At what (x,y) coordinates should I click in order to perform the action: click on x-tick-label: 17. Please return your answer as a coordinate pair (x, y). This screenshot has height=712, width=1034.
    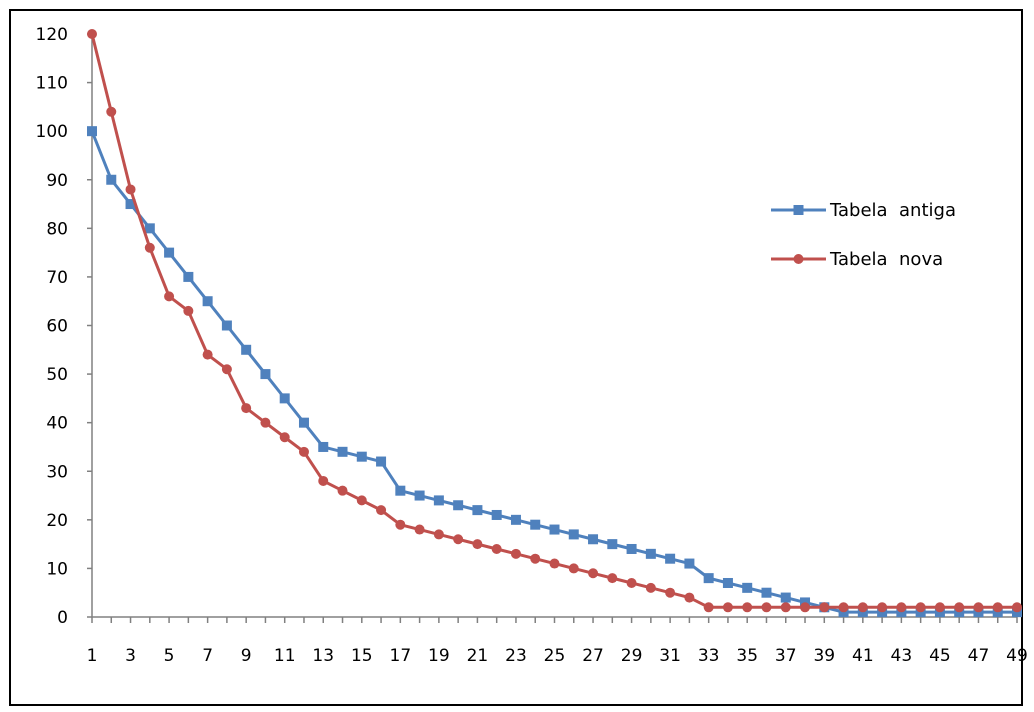
    Looking at the image, I should click on (401, 656).